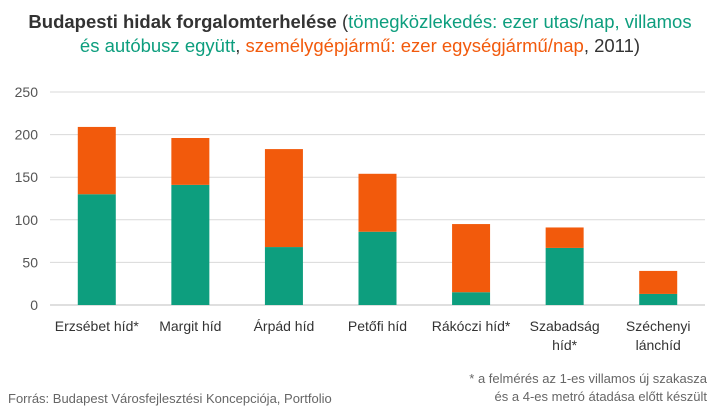 This screenshot has height=417, width=719. Describe the element at coordinates (97, 326) in the screenshot. I see `x-tick-label: Erzsébet híd*` at that location.